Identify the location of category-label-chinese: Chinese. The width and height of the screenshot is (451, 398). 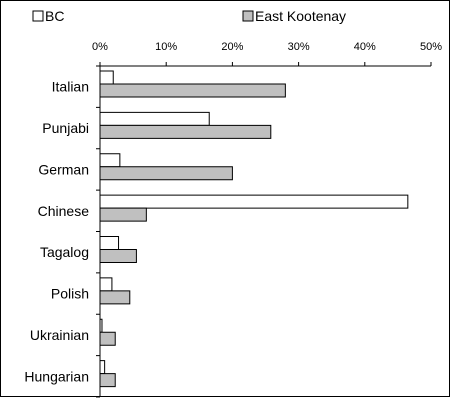
(64, 211).